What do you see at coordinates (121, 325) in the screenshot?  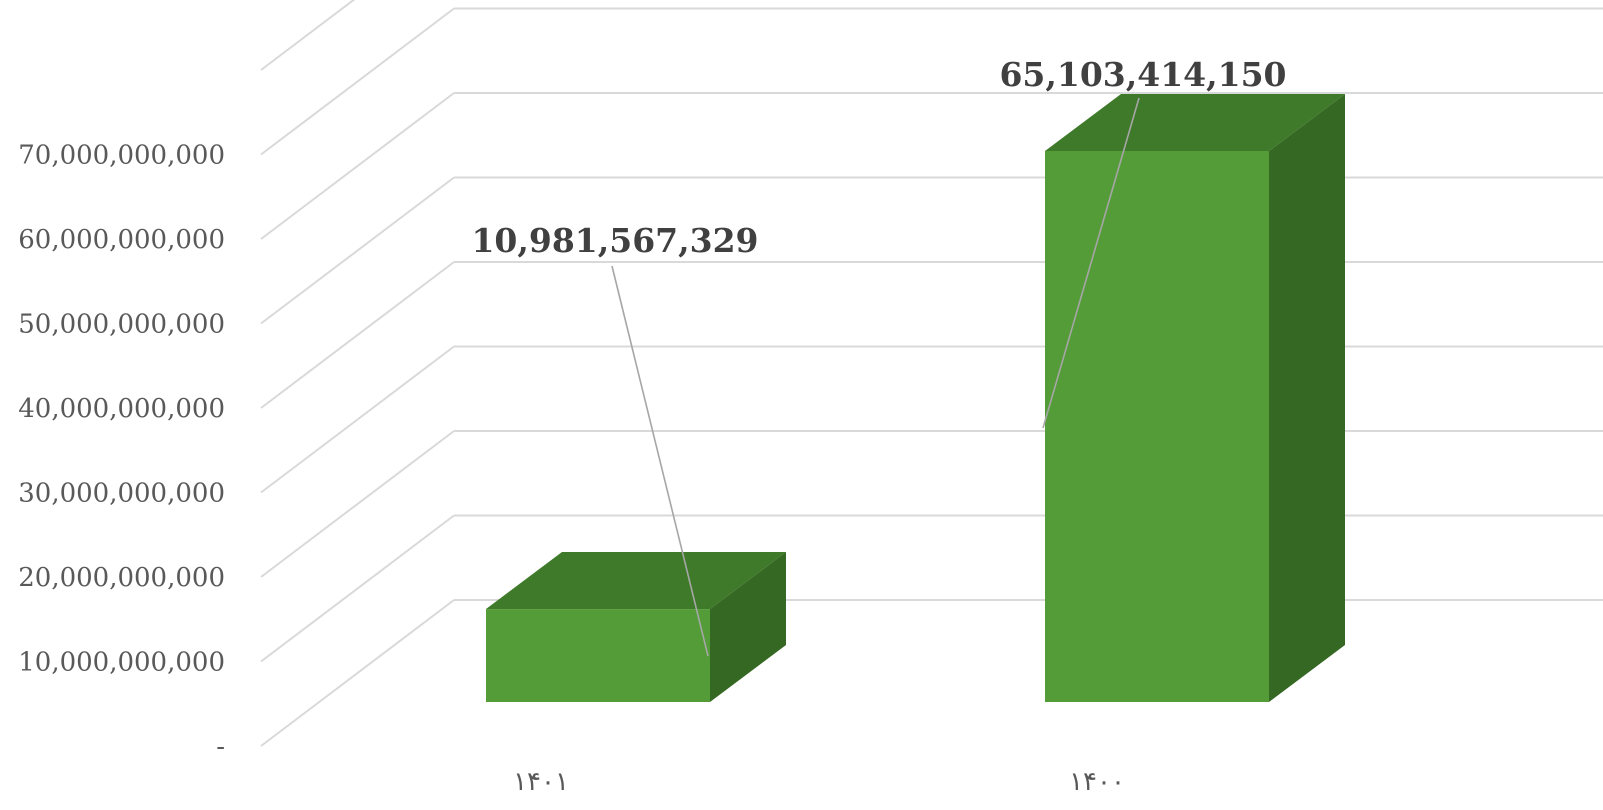 I see `y-tick-label: 50,000,000,000` at bounding box center [121, 325].